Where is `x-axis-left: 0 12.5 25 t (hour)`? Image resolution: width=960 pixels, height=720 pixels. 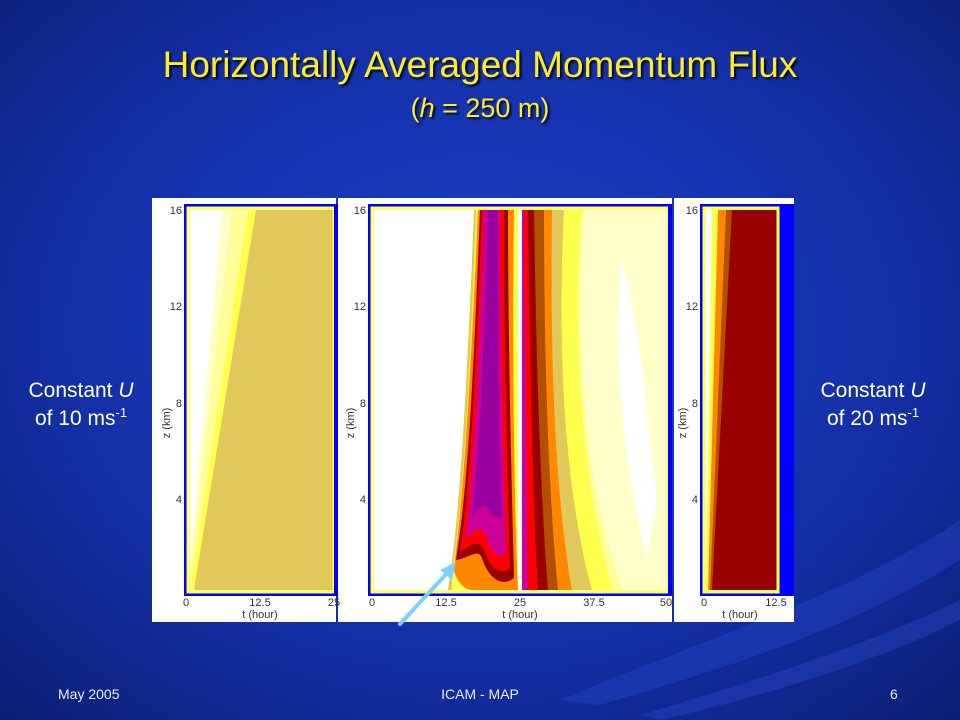 x-axis-left: 0 12.5 25 t (hour) is located at coordinates (261, 609).